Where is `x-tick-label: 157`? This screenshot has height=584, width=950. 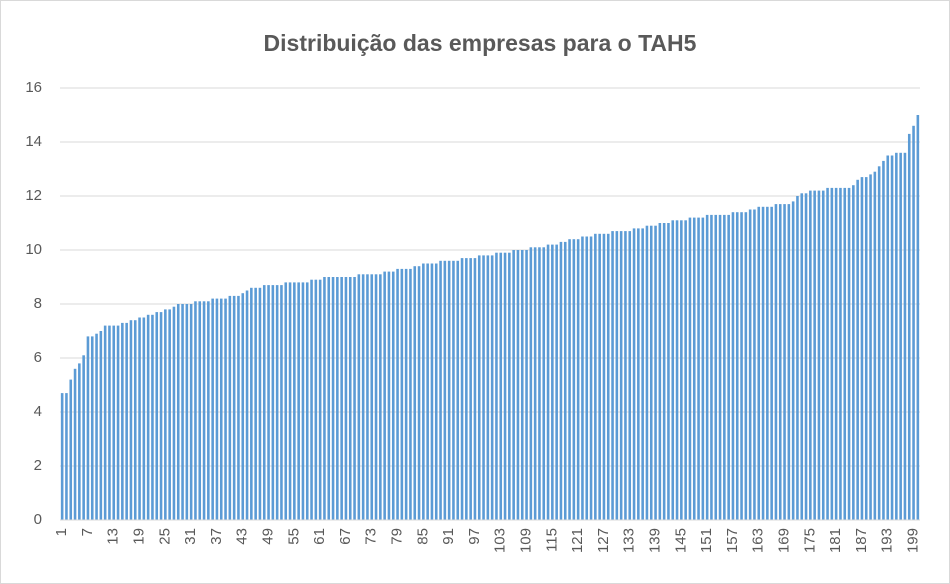
x-tick-label: 157 is located at coordinates (732, 540).